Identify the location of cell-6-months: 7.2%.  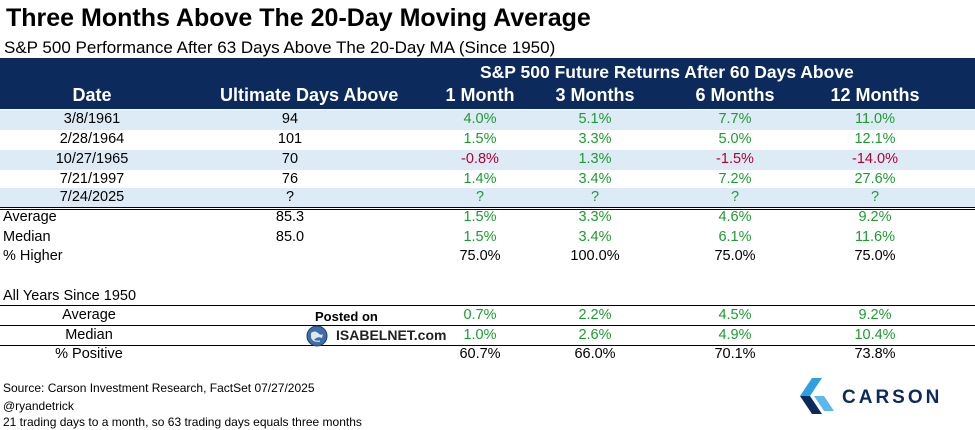
(735, 179).